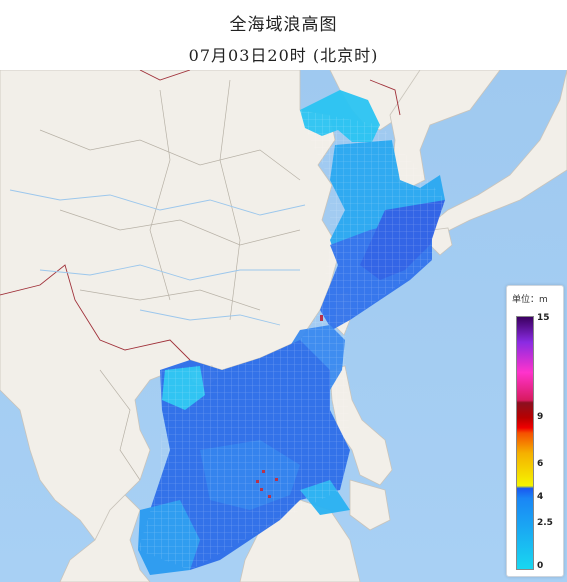 The image size is (567, 582). Describe the element at coordinates (545, 523) in the screenshot. I see `legend-tick-2-5: 2.5` at that location.